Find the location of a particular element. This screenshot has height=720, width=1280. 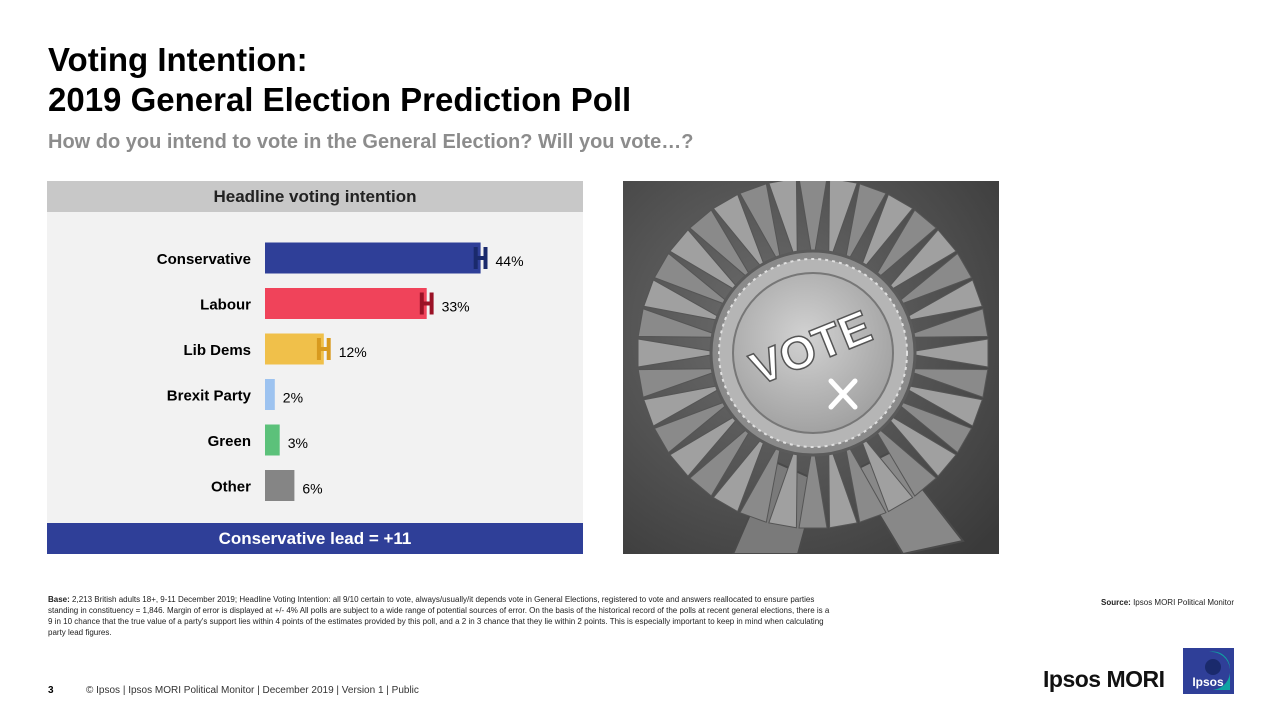

value-label-conservative: 44% is located at coordinates (510, 261).